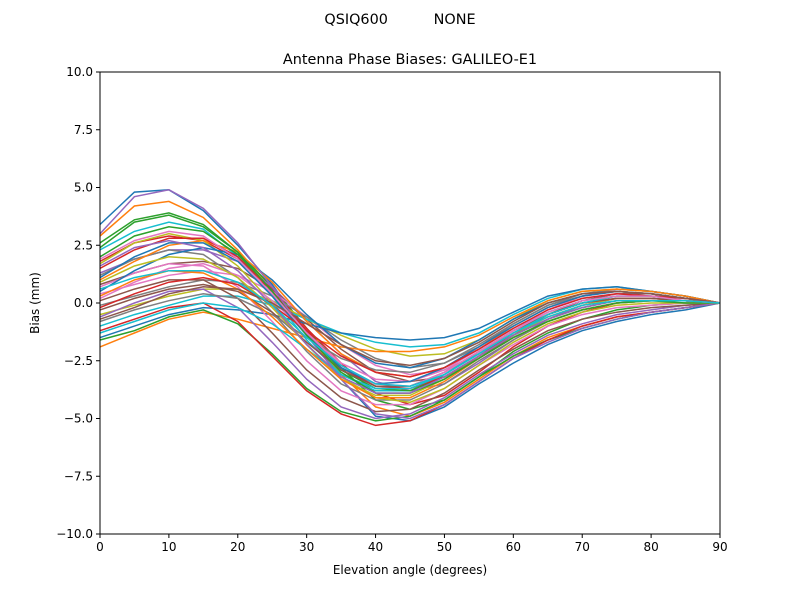 The height and width of the screenshot is (600, 800). What do you see at coordinates (100, 547) in the screenshot?
I see `x-tick-label: 0` at bounding box center [100, 547].